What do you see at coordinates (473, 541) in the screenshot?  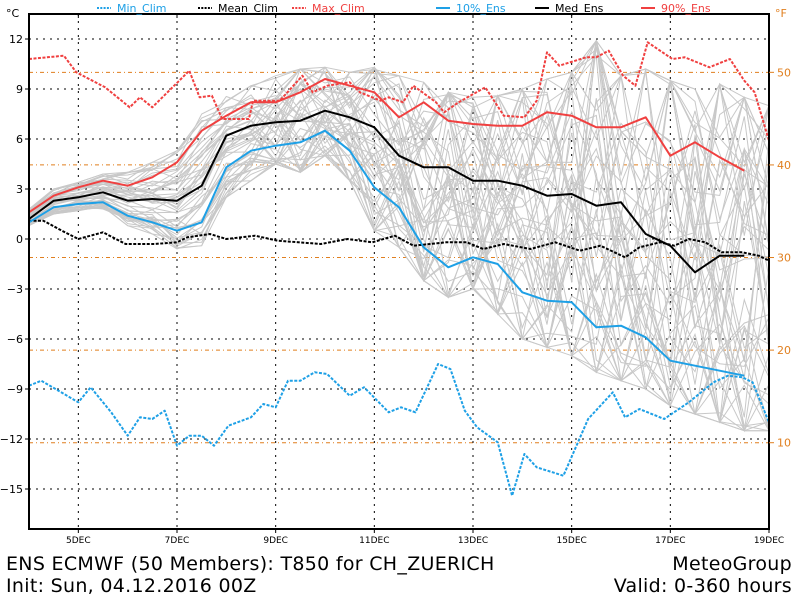 I see `x-tick-label: 13DEC` at bounding box center [473, 541].